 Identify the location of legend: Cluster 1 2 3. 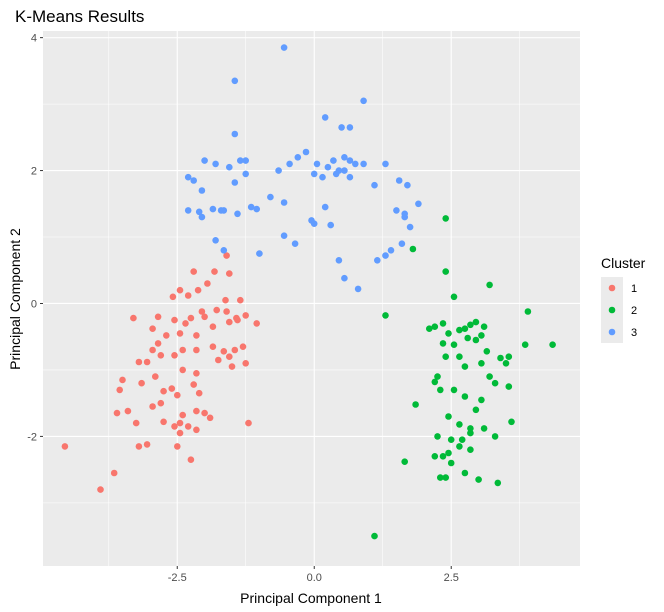
(623, 299).